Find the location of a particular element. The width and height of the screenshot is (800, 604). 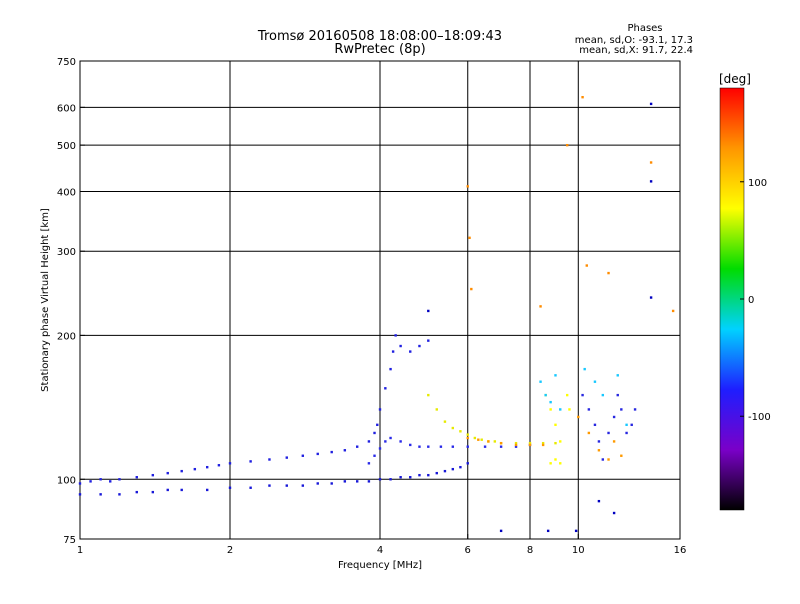

colorbar-label: [deg] is located at coordinates (735, 79).